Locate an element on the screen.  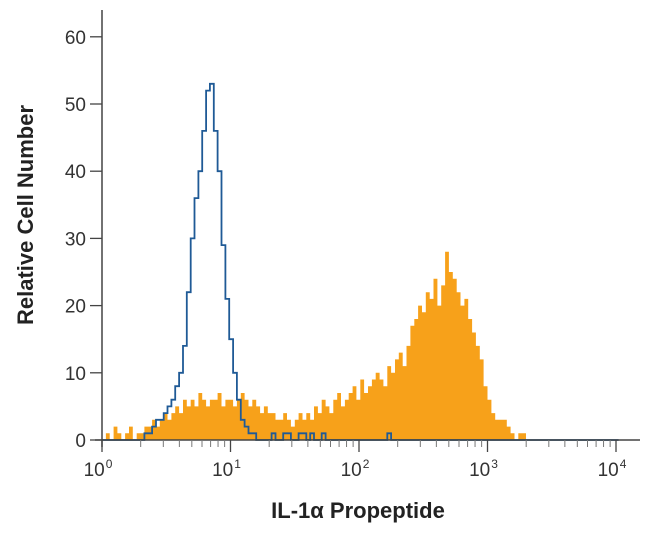
y-tick-label: 40 is located at coordinates (75, 172).